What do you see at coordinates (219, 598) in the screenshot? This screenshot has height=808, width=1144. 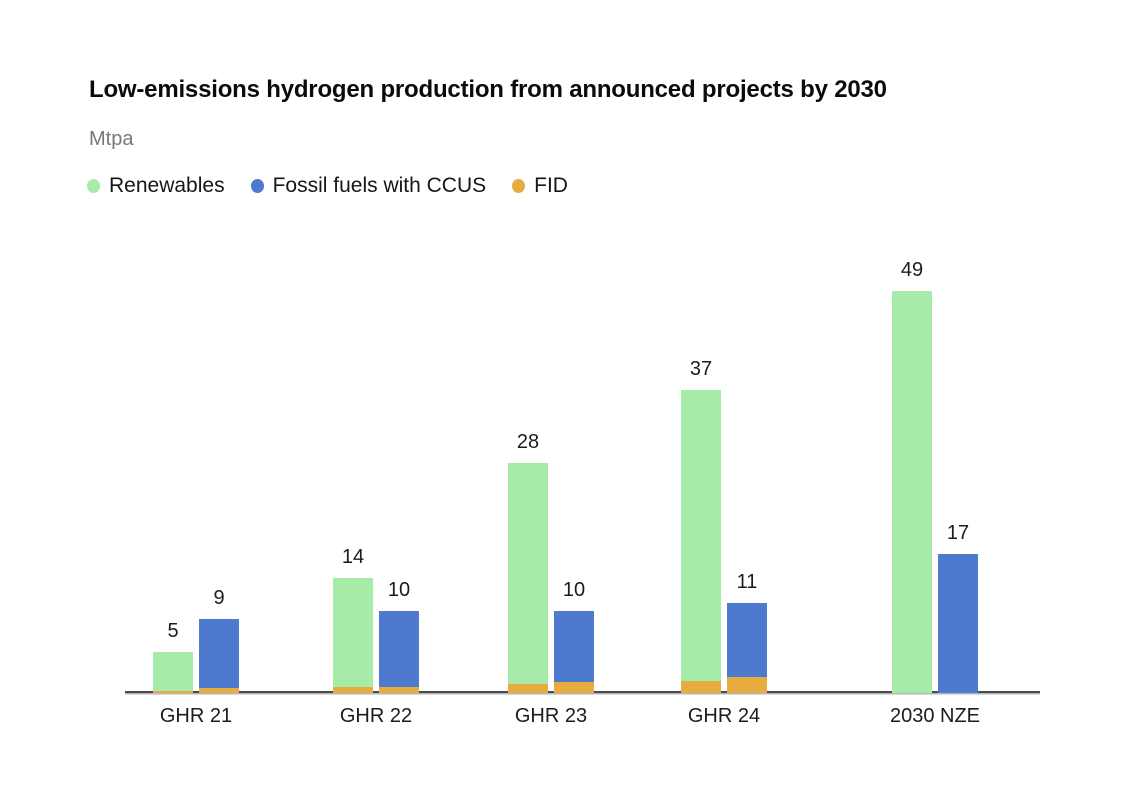 I see `bar-value-label: 9` at bounding box center [219, 598].